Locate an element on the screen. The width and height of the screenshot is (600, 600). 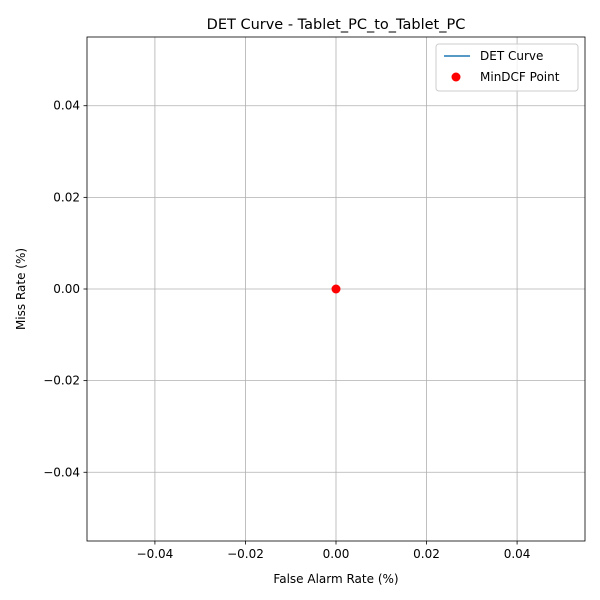
legend-box is located at coordinates (507, 67).